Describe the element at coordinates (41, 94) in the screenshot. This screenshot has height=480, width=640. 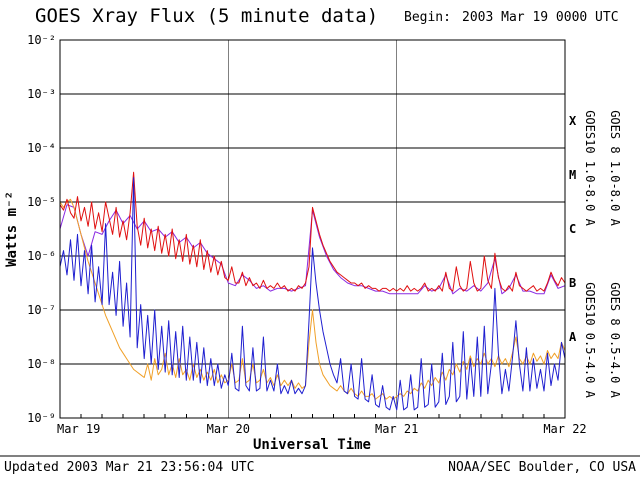
I see `y-tick-label: 10⁻³` at that location.